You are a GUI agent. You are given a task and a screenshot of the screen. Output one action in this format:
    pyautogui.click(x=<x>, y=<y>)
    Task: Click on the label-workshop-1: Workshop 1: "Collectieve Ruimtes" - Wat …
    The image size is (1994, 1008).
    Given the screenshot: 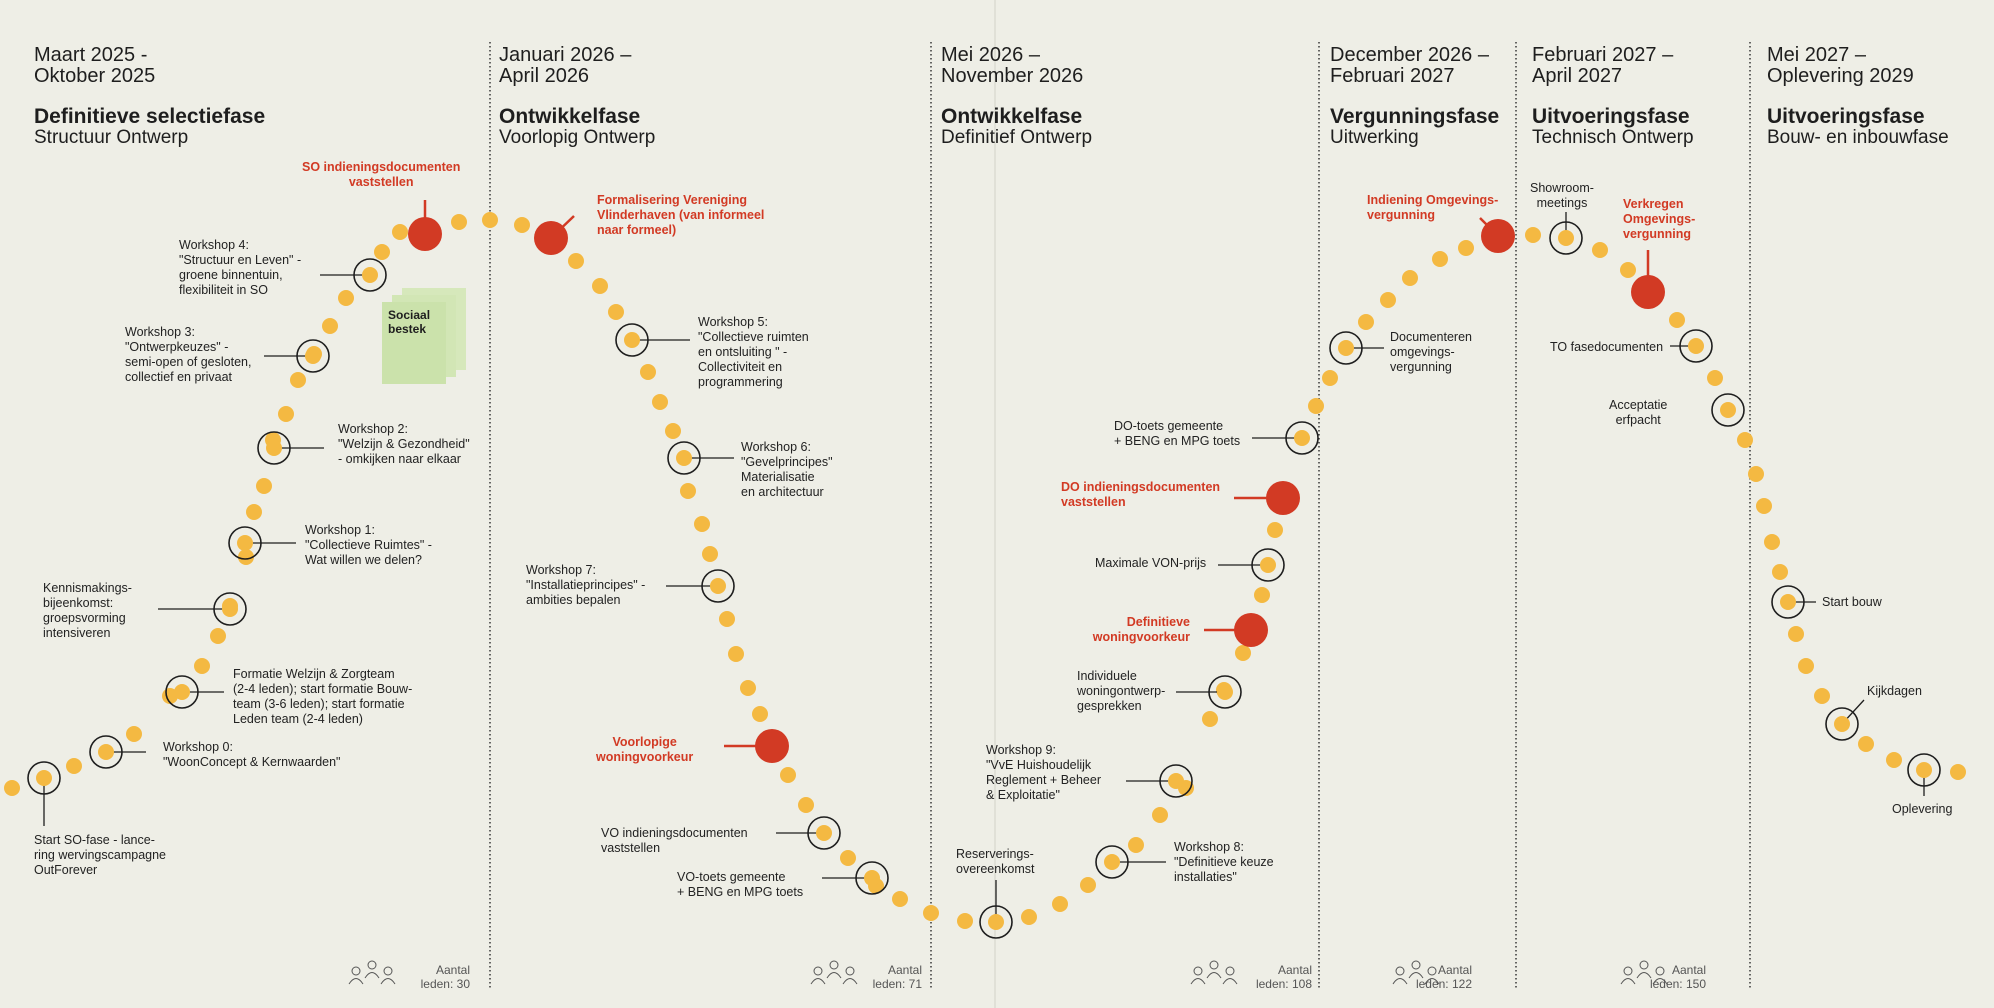 What is the action you would take?
    pyautogui.click(x=368, y=545)
    